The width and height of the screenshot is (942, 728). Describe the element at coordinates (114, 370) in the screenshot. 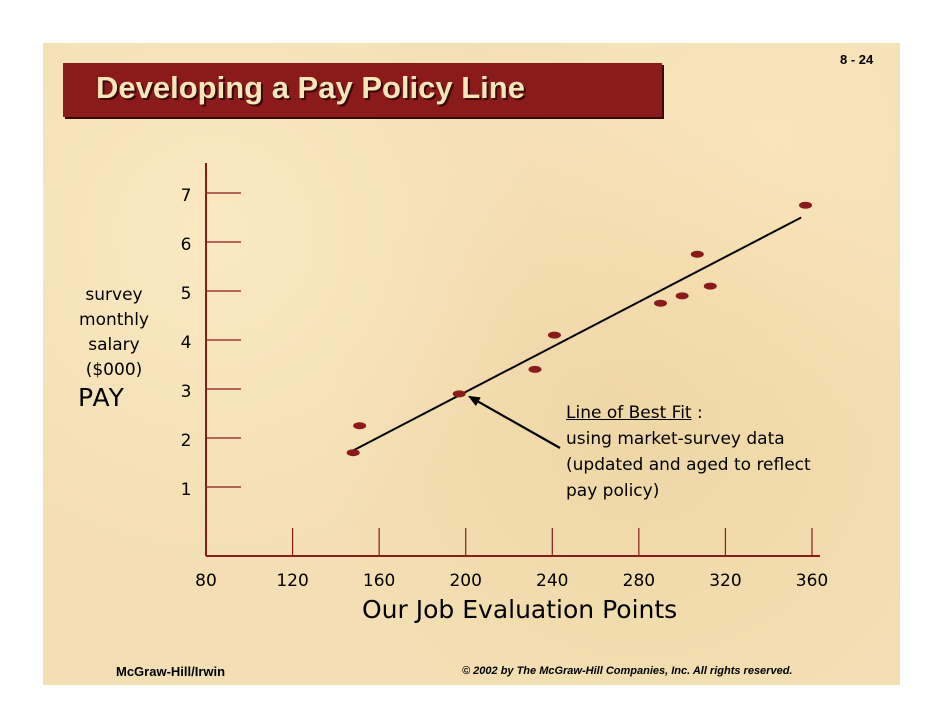

I see `y-axis-label-line: ($000)` at that location.